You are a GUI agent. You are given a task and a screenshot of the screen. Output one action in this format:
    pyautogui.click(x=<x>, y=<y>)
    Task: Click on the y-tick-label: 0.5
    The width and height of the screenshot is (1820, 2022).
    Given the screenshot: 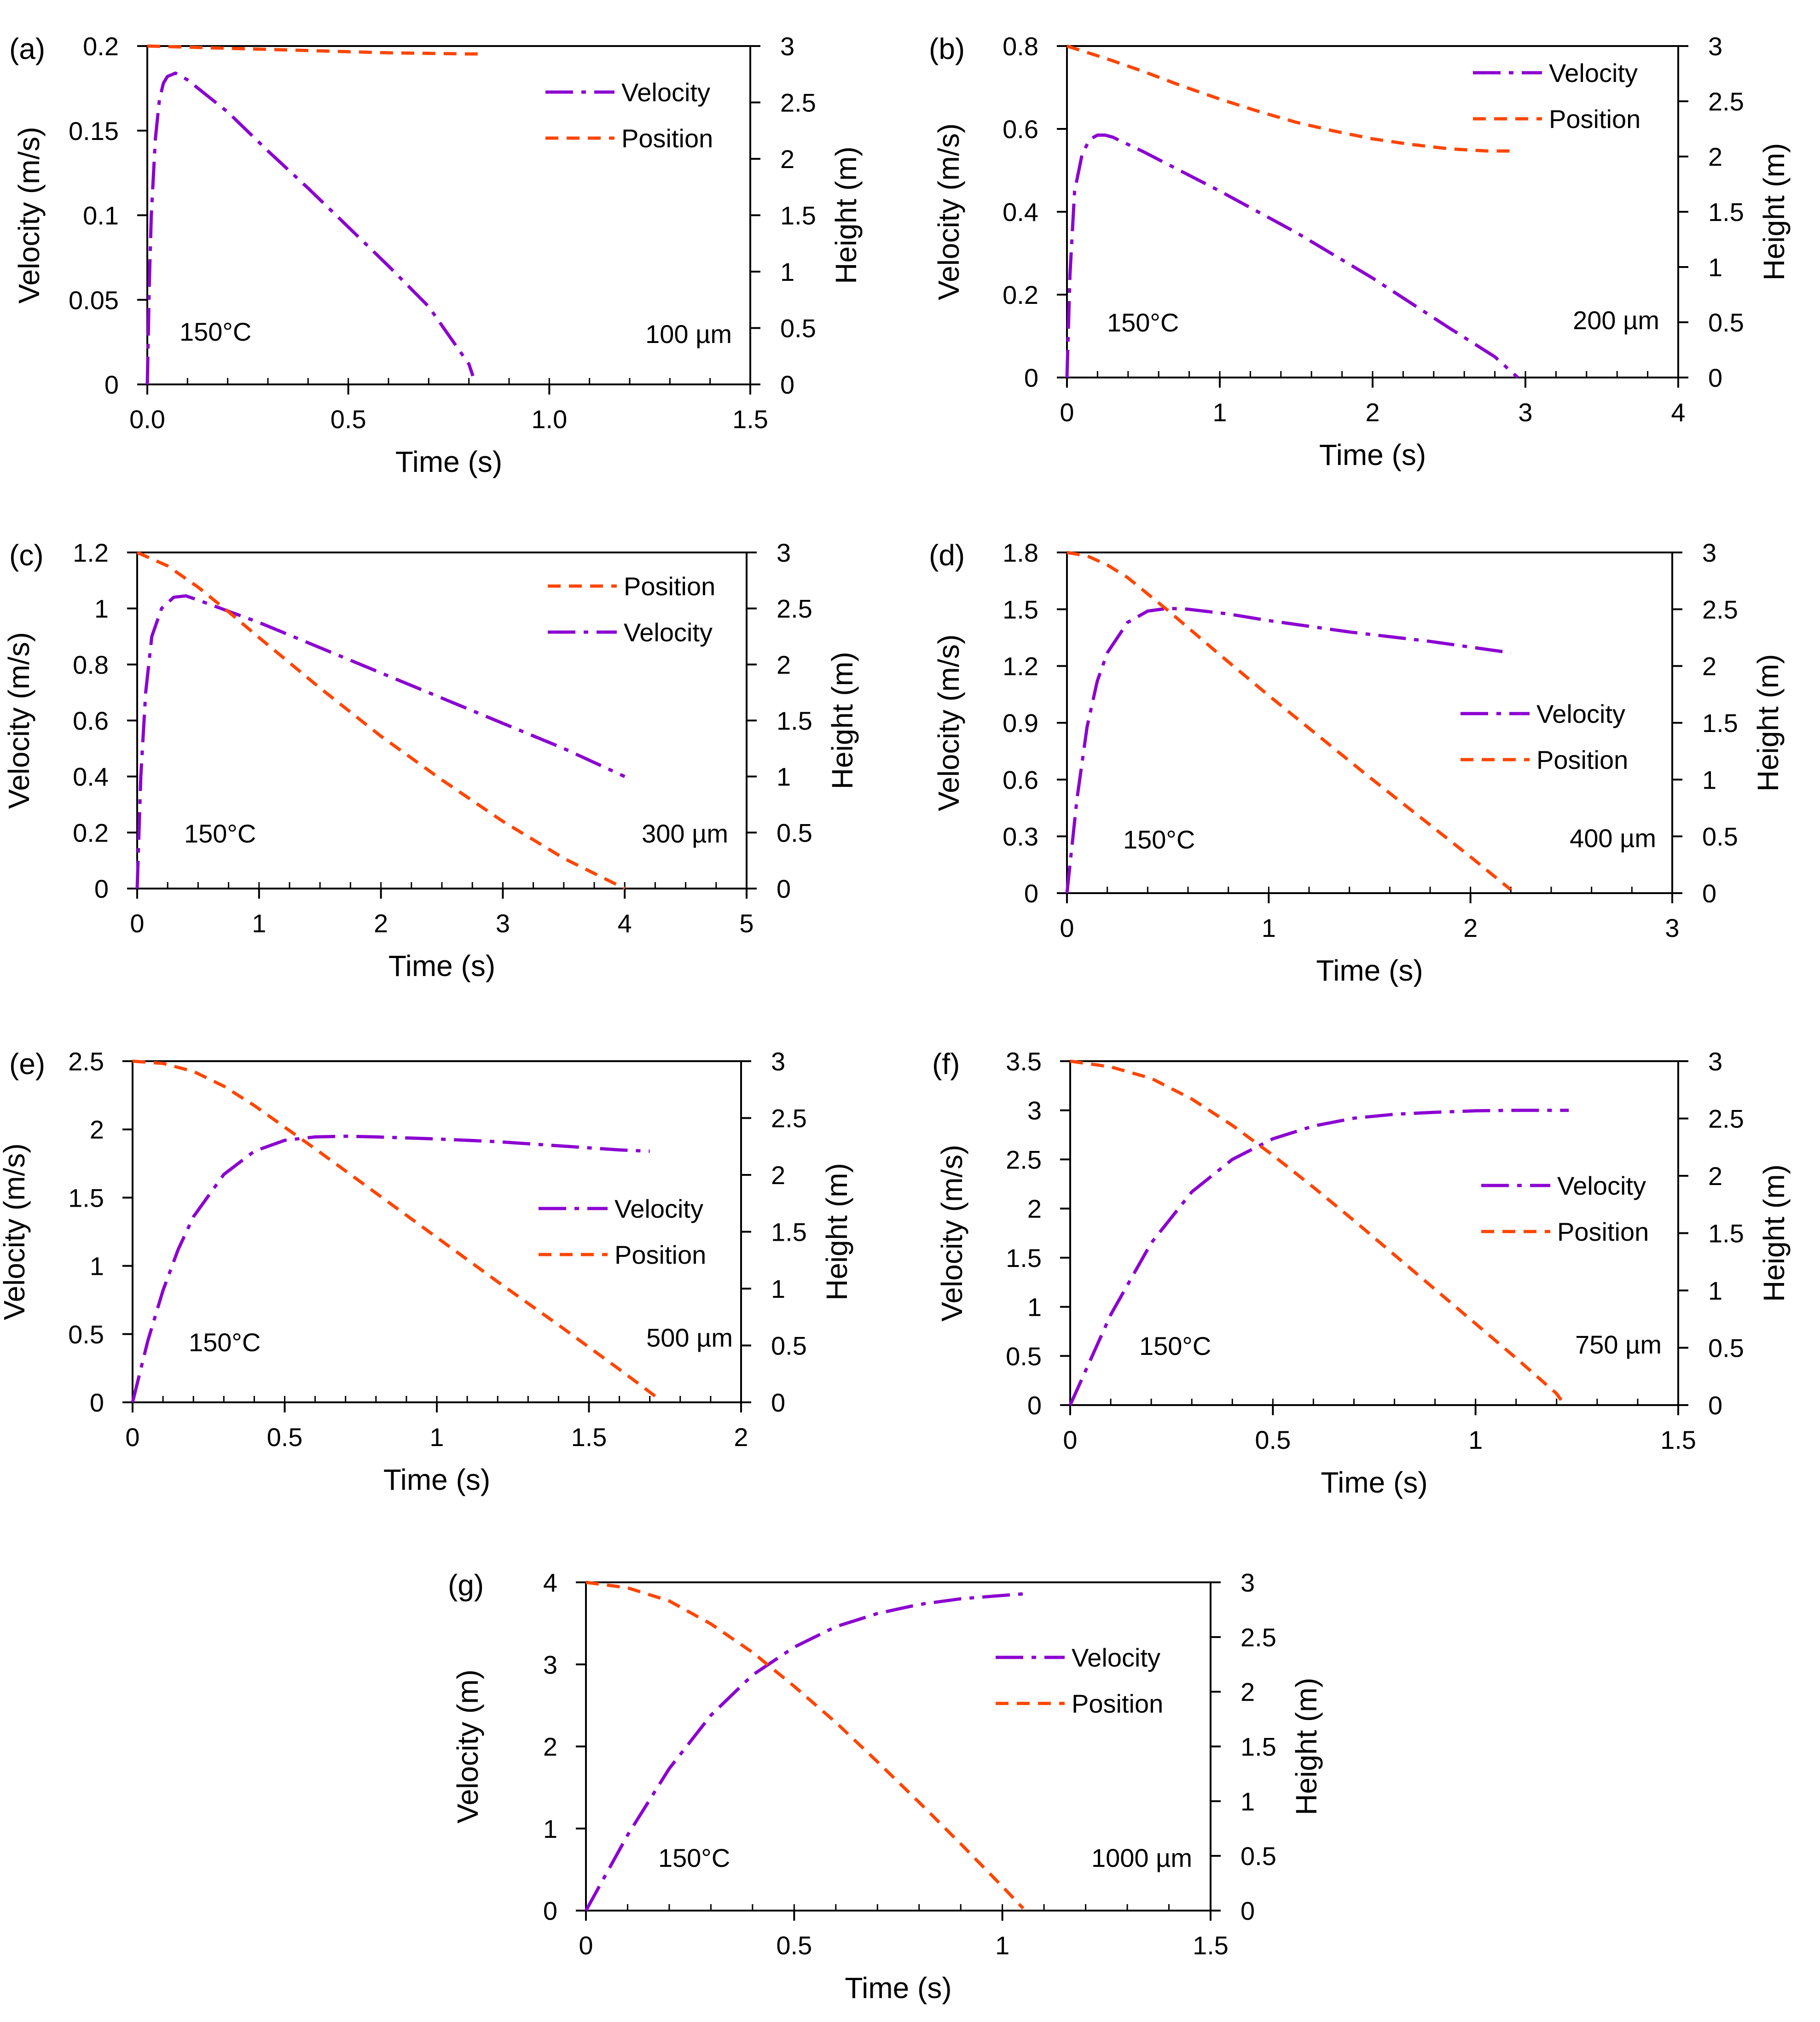 What is the action you would take?
    pyautogui.click(x=1024, y=1356)
    